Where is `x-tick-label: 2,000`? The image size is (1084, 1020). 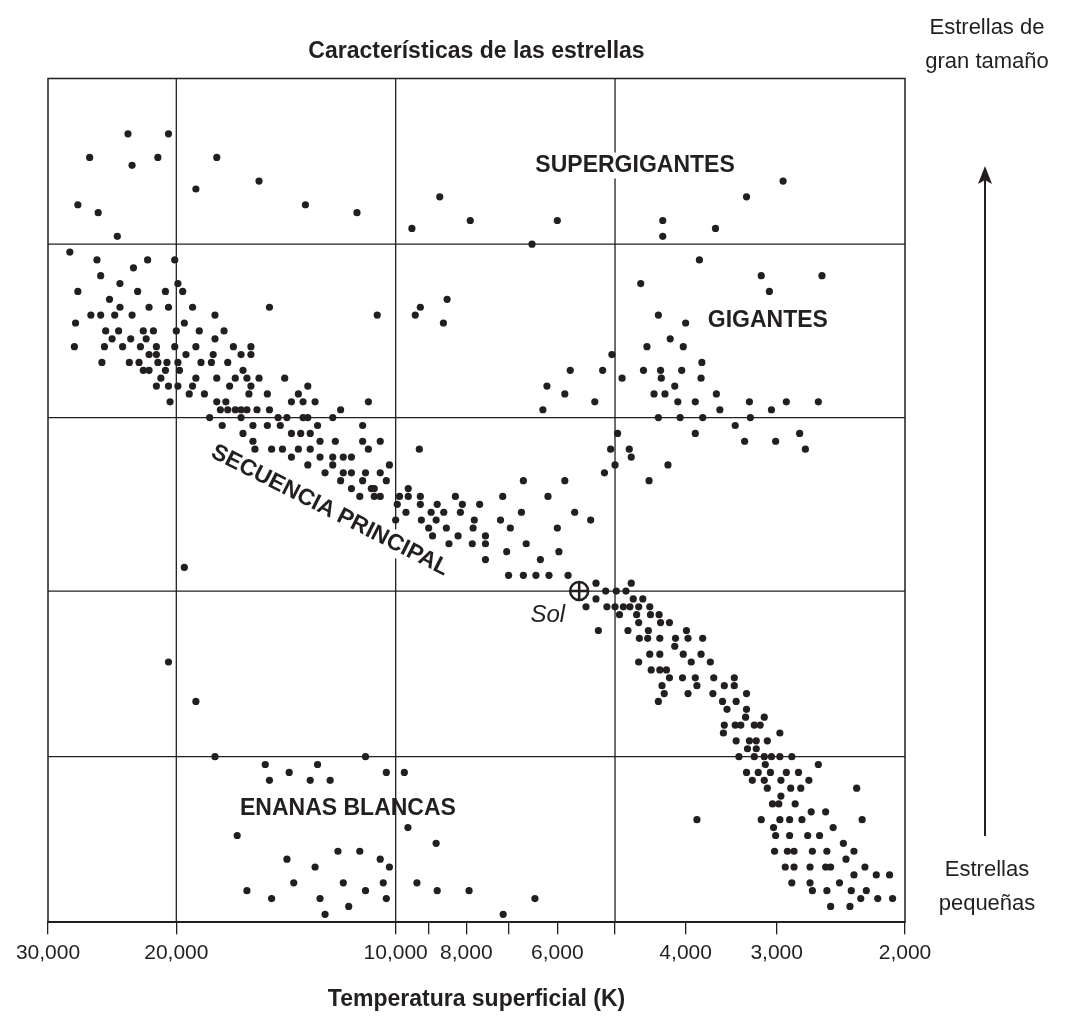
x-tick-label: 2,000 is located at coordinates (905, 951).